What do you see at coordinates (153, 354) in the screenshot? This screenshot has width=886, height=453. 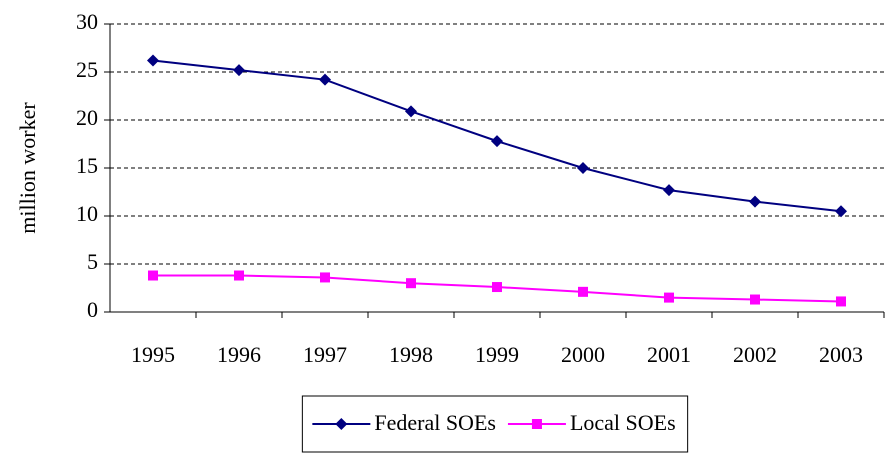 I see `x-tick-label: 1995` at bounding box center [153, 354].